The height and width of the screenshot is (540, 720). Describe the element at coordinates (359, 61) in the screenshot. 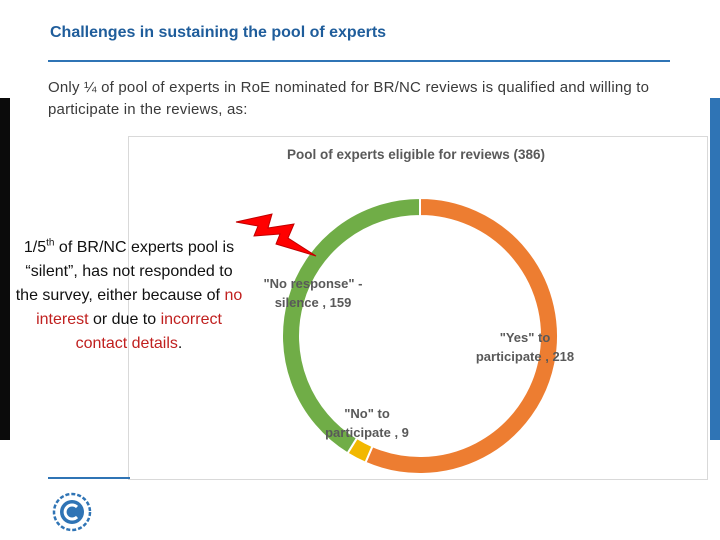

I see `title-divider` at that location.